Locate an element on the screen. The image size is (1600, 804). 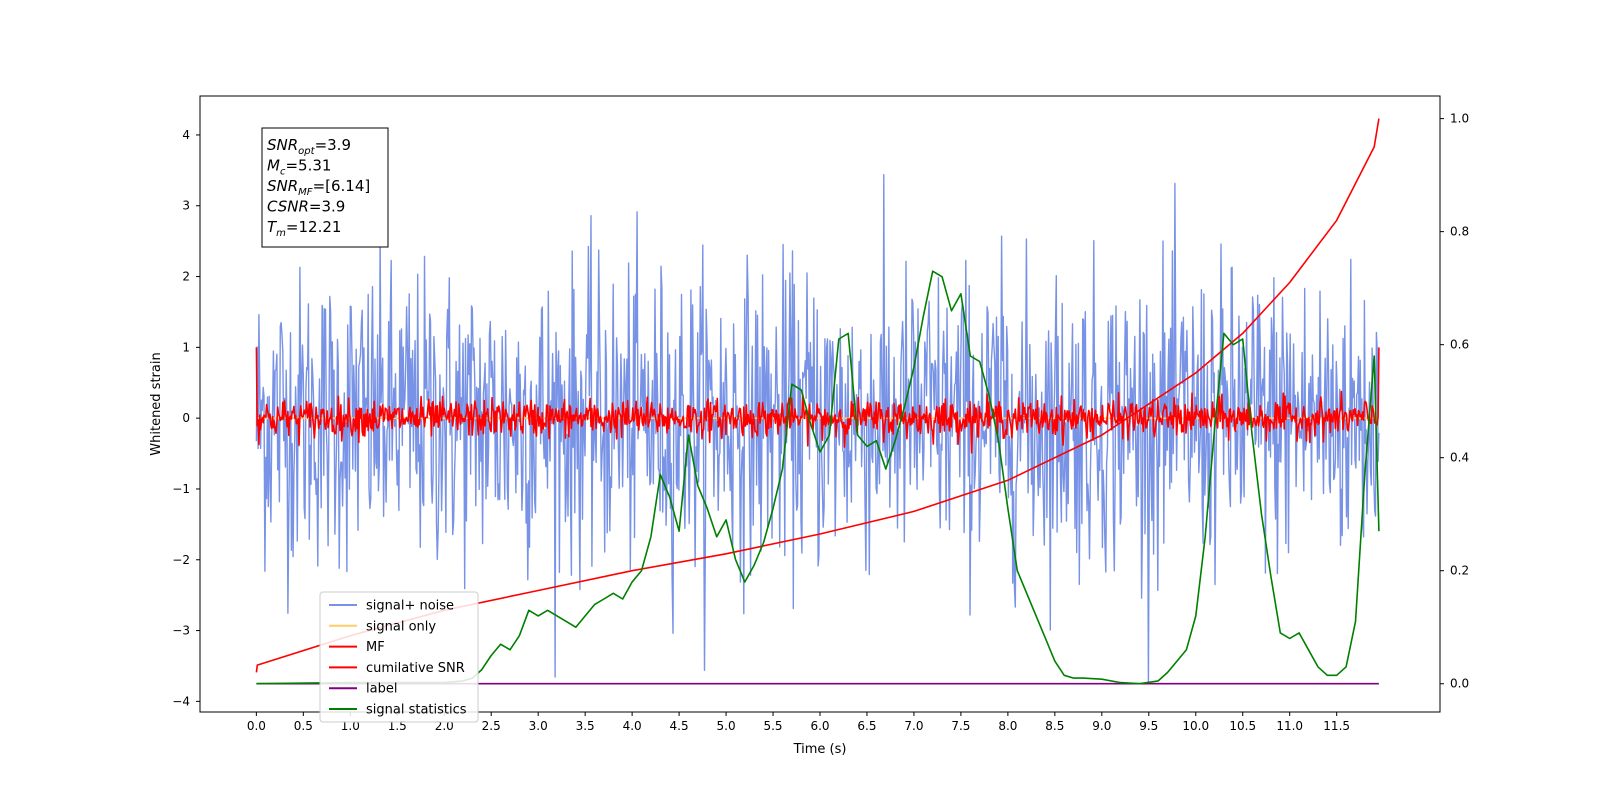
annotation-line: SNRMF=[6.14] is located at coordinates (318, 187).